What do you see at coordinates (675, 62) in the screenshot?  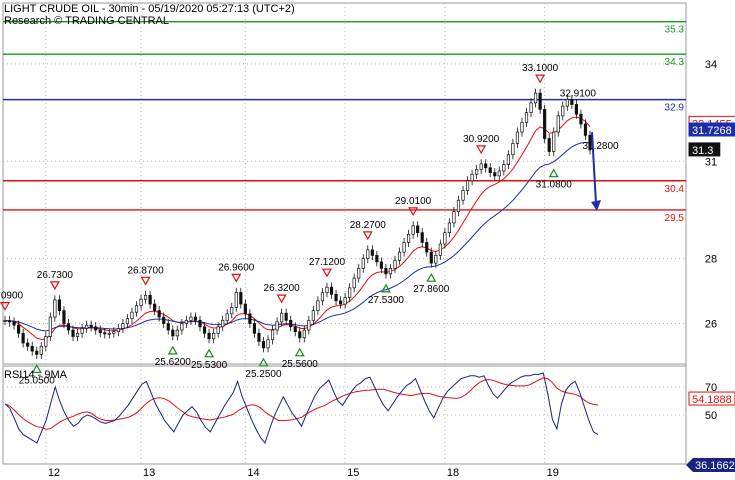 I see `key-level-label: 34.3` at bounding box center [675, 62].